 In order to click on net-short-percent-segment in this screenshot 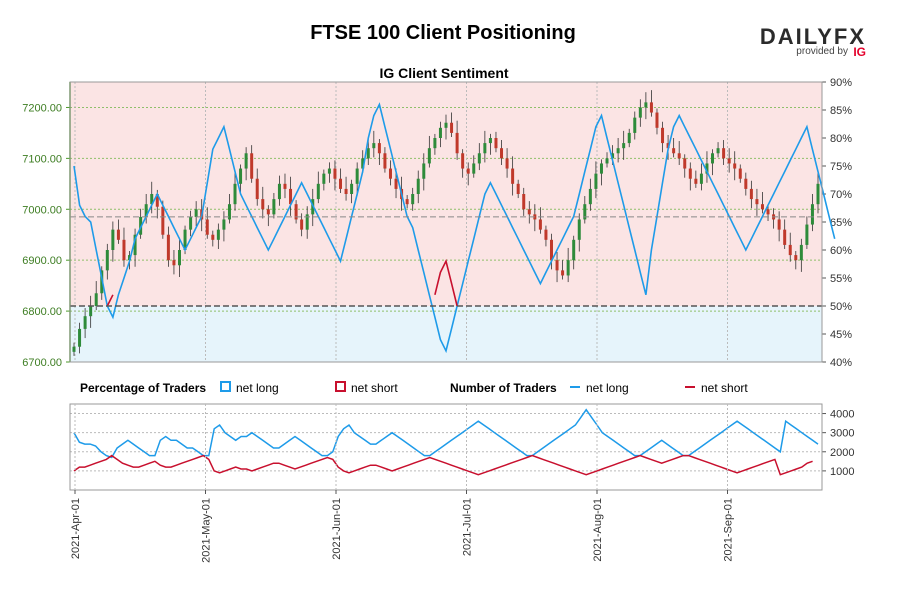, I will do `click(446, 282)`.